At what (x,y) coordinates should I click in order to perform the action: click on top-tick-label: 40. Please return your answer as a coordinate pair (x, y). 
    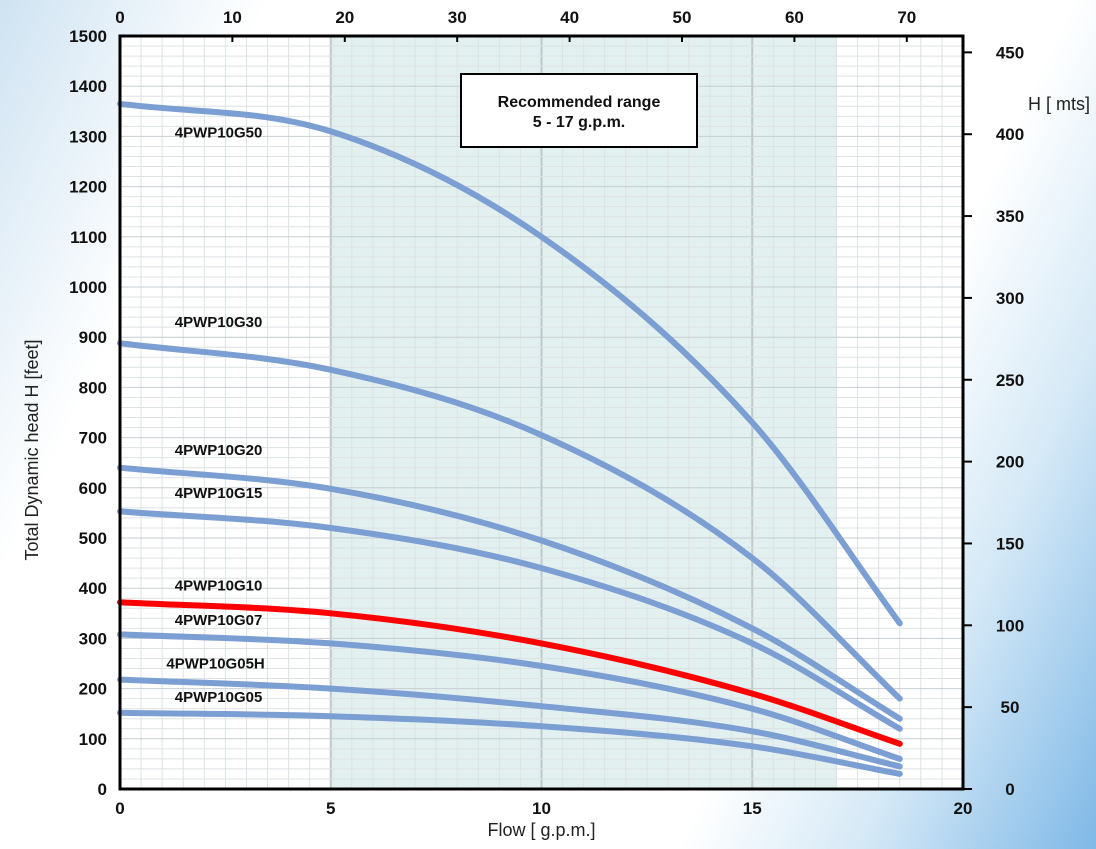
    Looking at the image, I should click on (569, 17).